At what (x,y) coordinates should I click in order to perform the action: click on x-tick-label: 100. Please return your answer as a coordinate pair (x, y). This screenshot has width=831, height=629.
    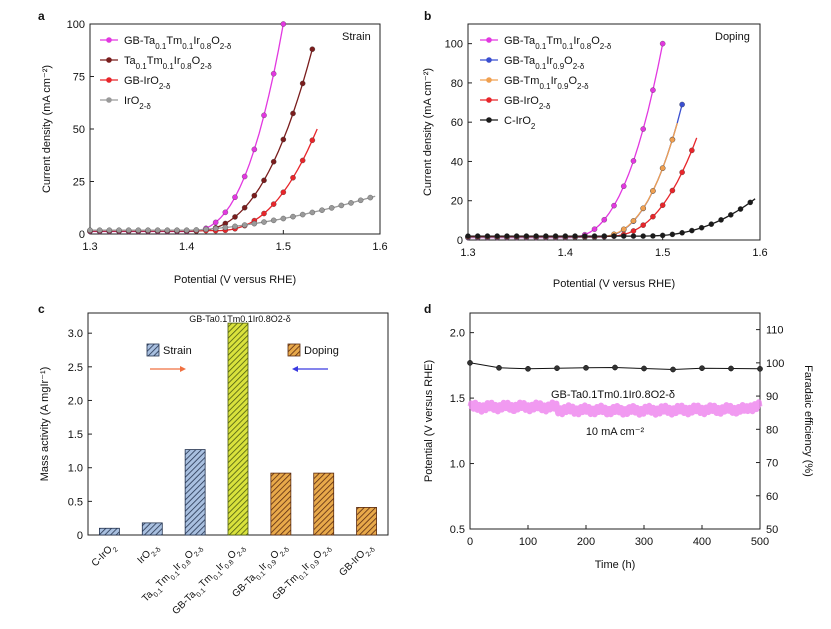
    Looking at the image, I should click on (528, 542).